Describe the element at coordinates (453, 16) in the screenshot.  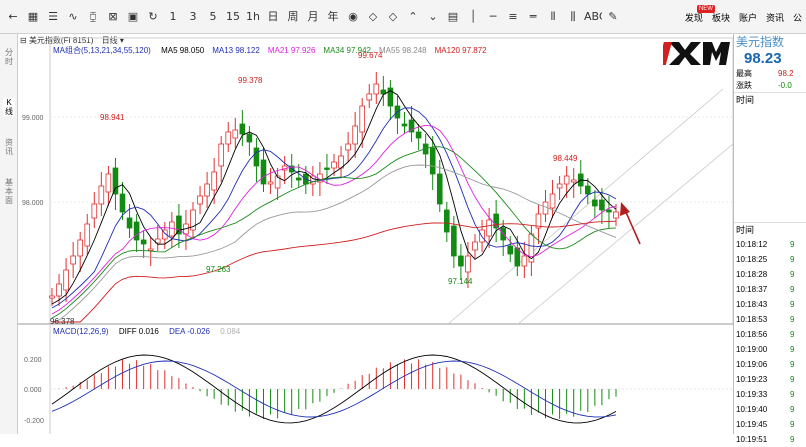
I see `window-icon: ▤` at that location.